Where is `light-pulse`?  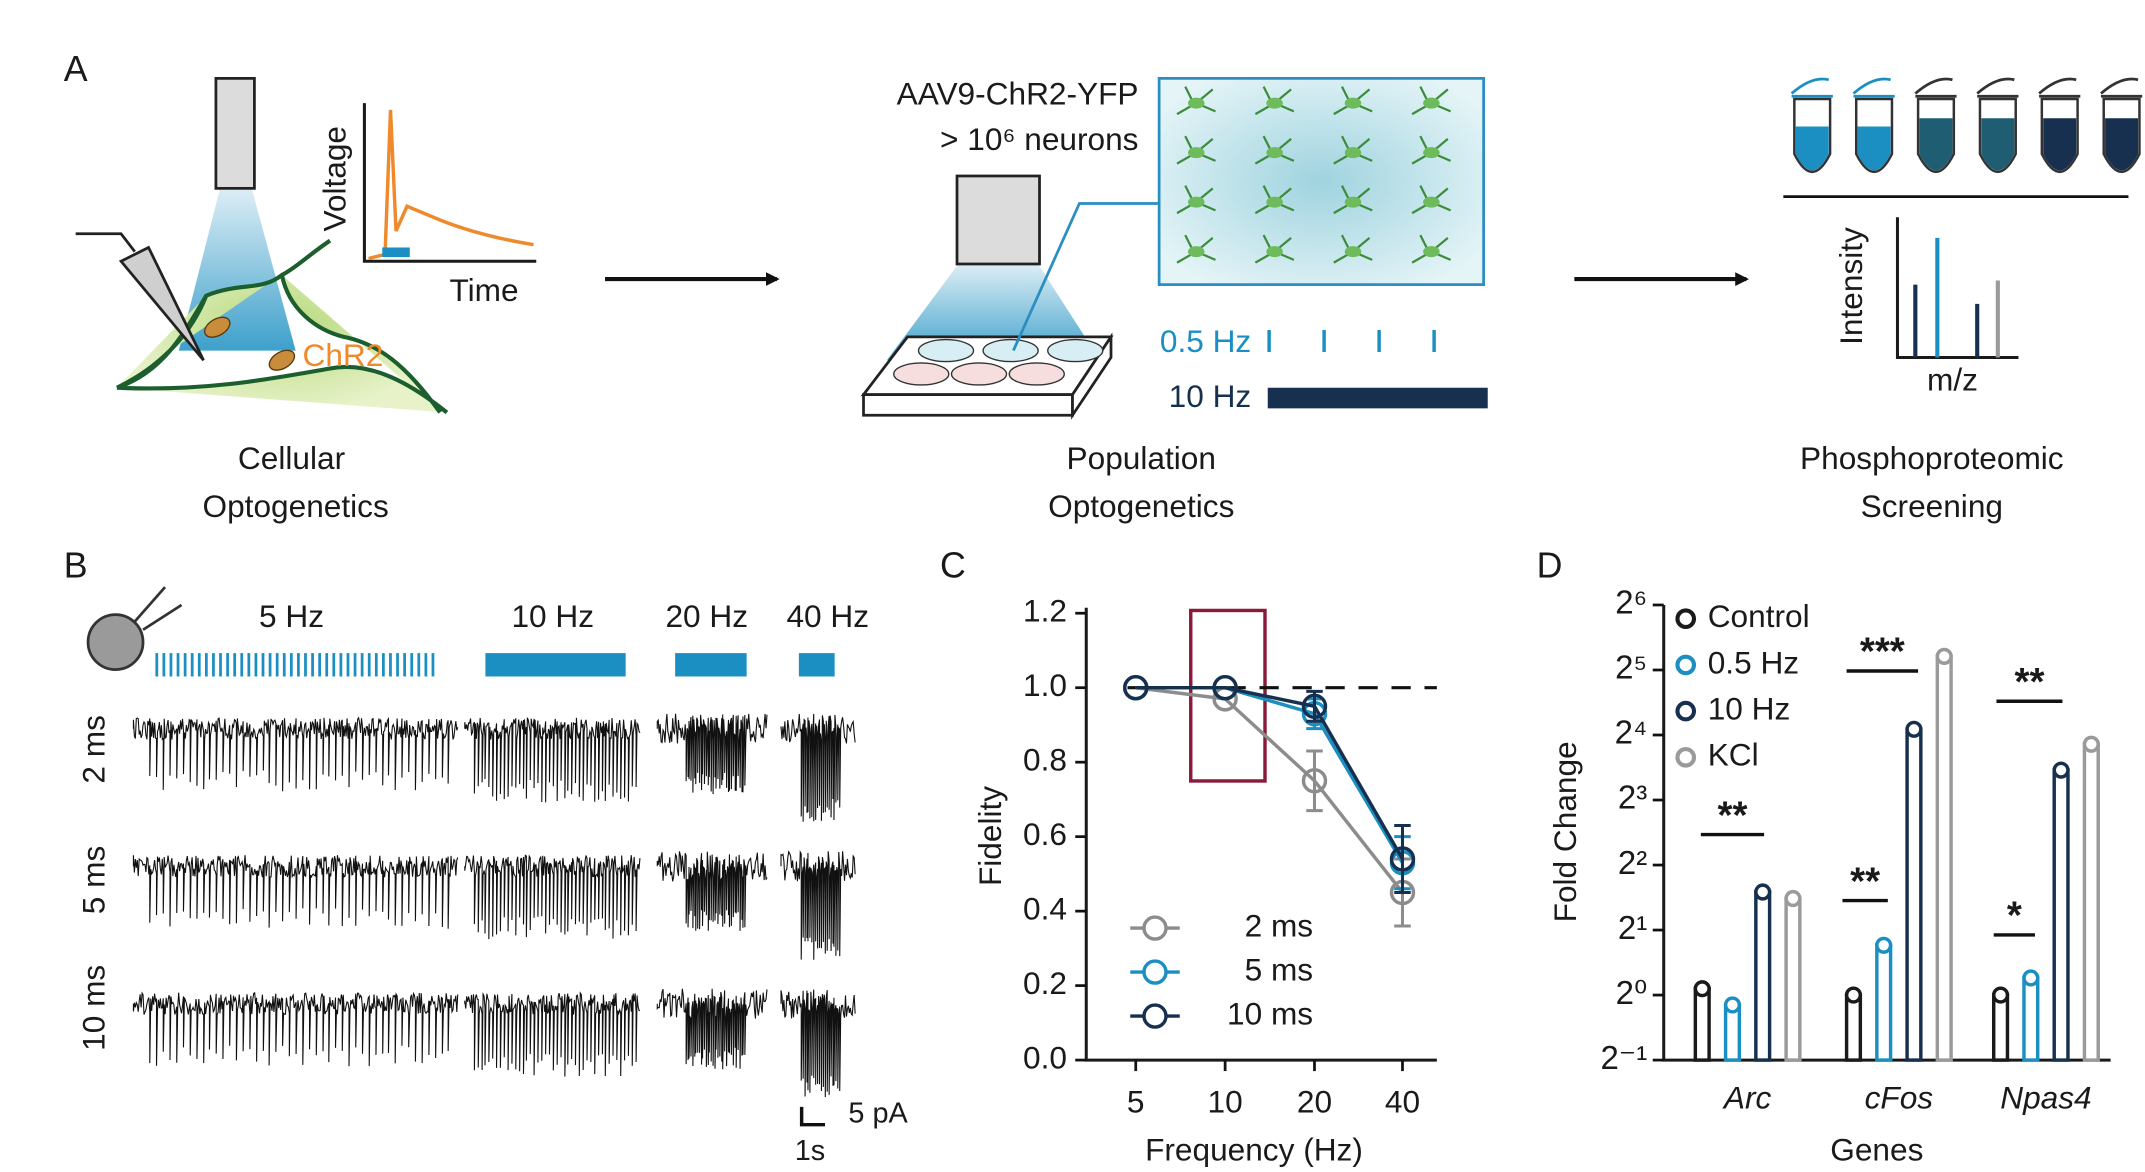 light-pulse is located at coordinates (396, 252).